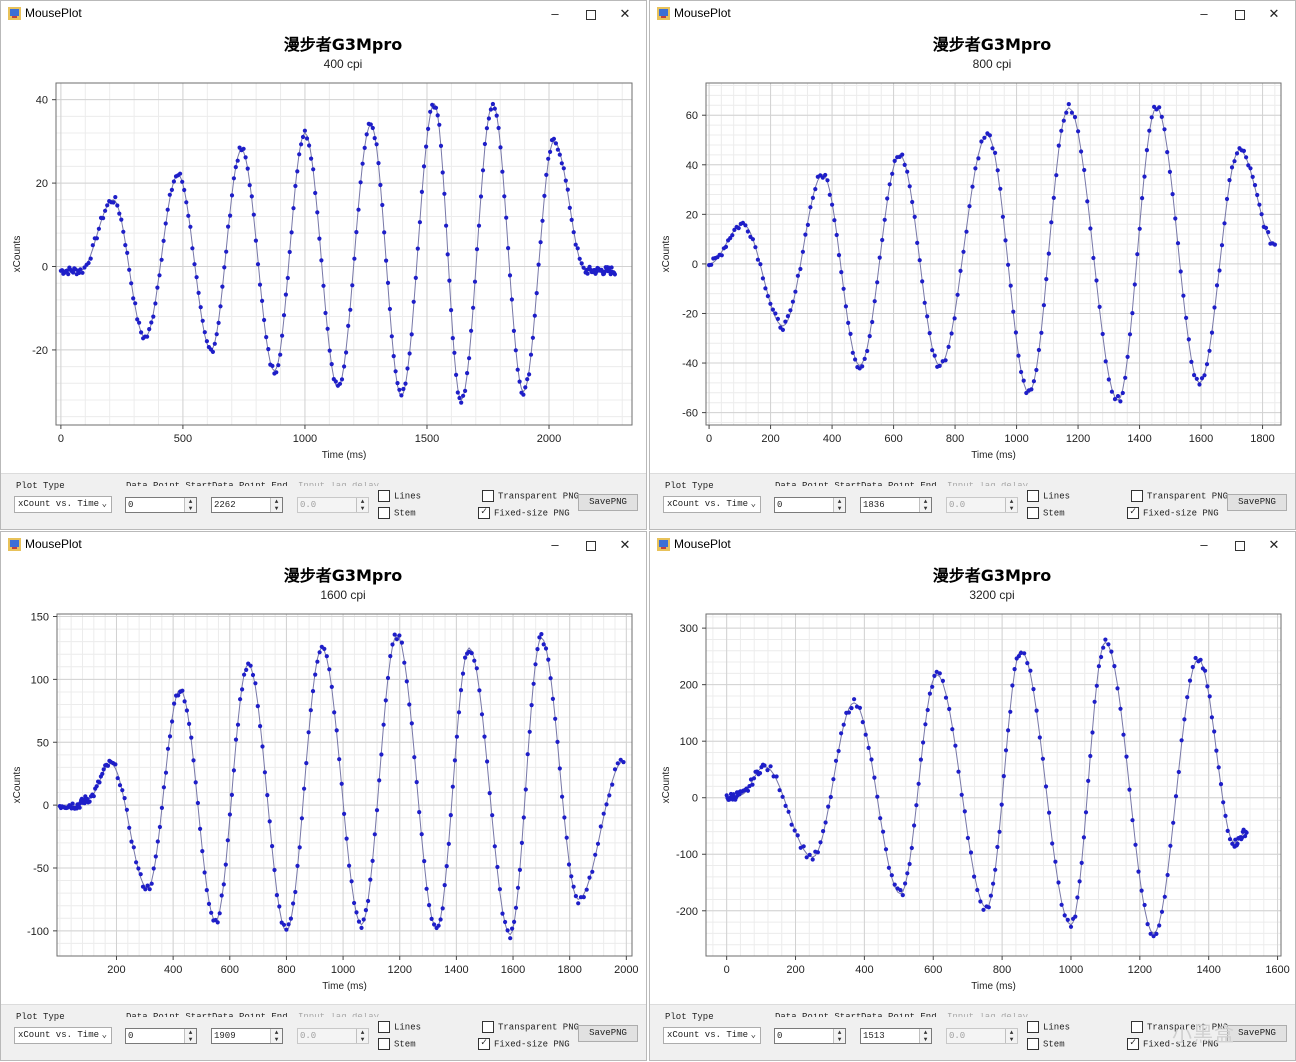 The width and height of the screenshot is (1296, 1062). What do you see at coordinates (982, 505) in the screenshot?
I see `input-lag-delay-input: 0.0 ▲ ▼` at bounding box center [982, 505].